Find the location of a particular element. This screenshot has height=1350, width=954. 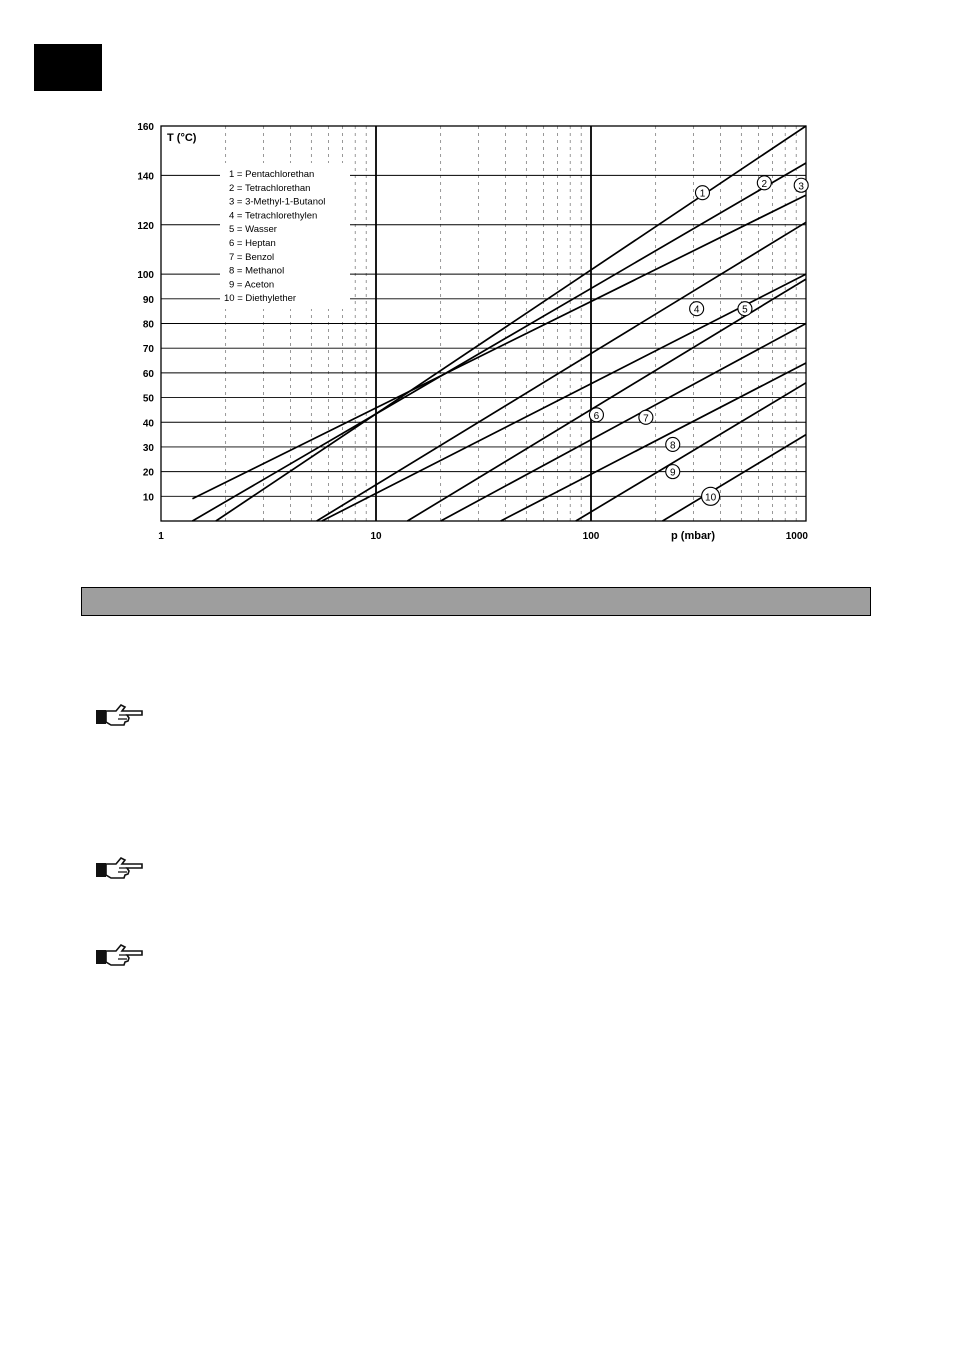

legend-entry: 3 = 3-Methyl-1-Butanol is located at coordinates (277, 202).